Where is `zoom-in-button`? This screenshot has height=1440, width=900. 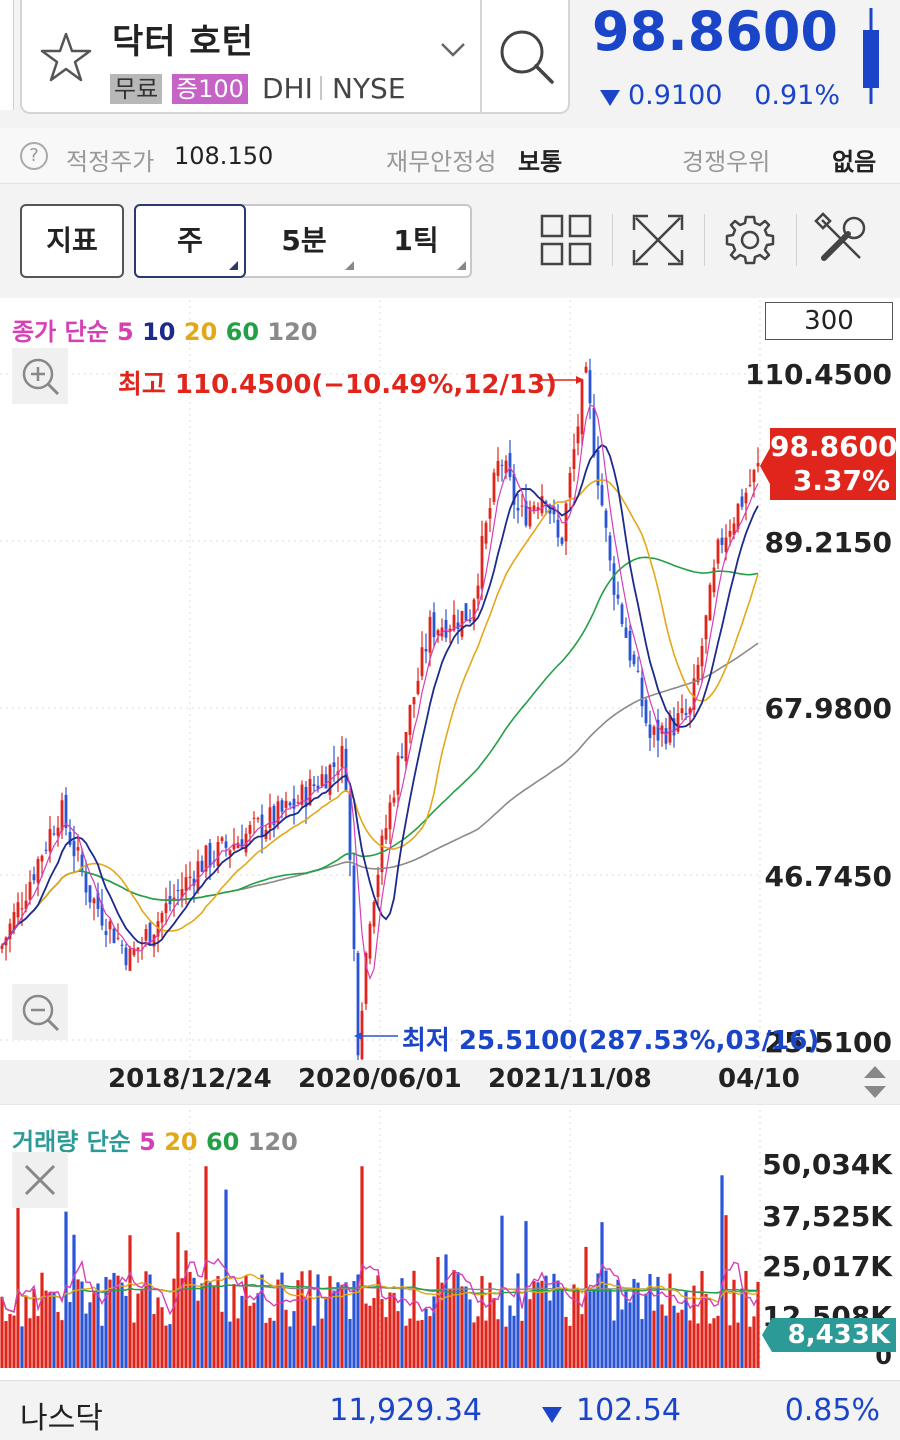
zoom-in-button is located at coordinates (40, 376).